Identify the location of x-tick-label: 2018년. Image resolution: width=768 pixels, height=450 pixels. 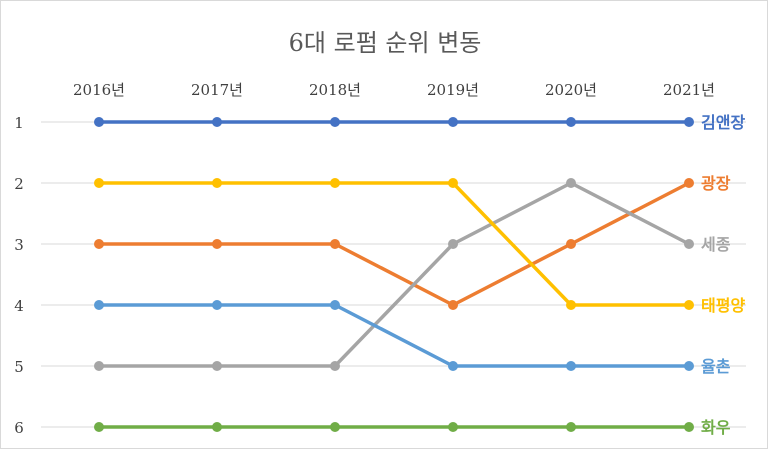
(335, 90).